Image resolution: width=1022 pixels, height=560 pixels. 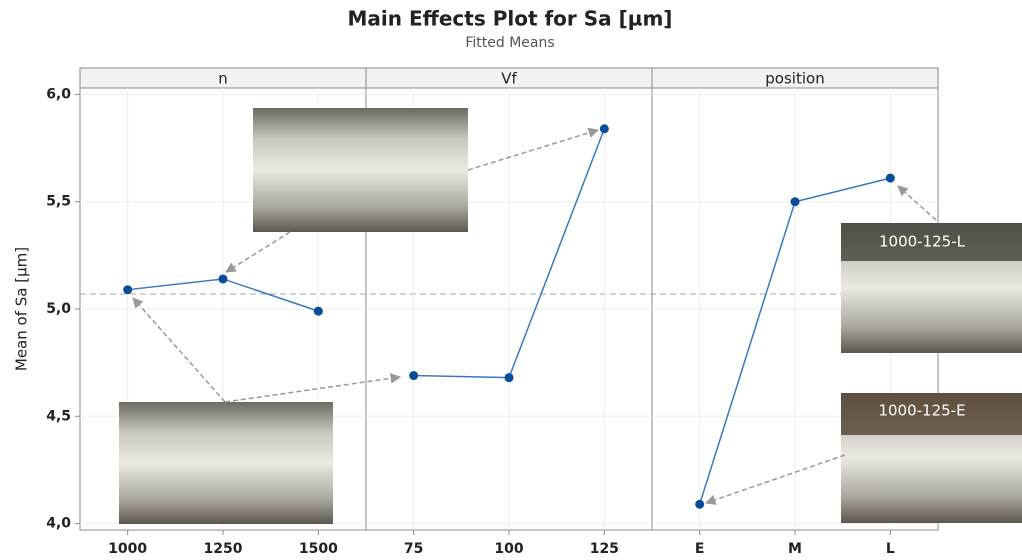 What do you see at coordinates (58, 309) in the screenshot?
I see `y-tick-label: 5,0` at bounding box center [58, 309].